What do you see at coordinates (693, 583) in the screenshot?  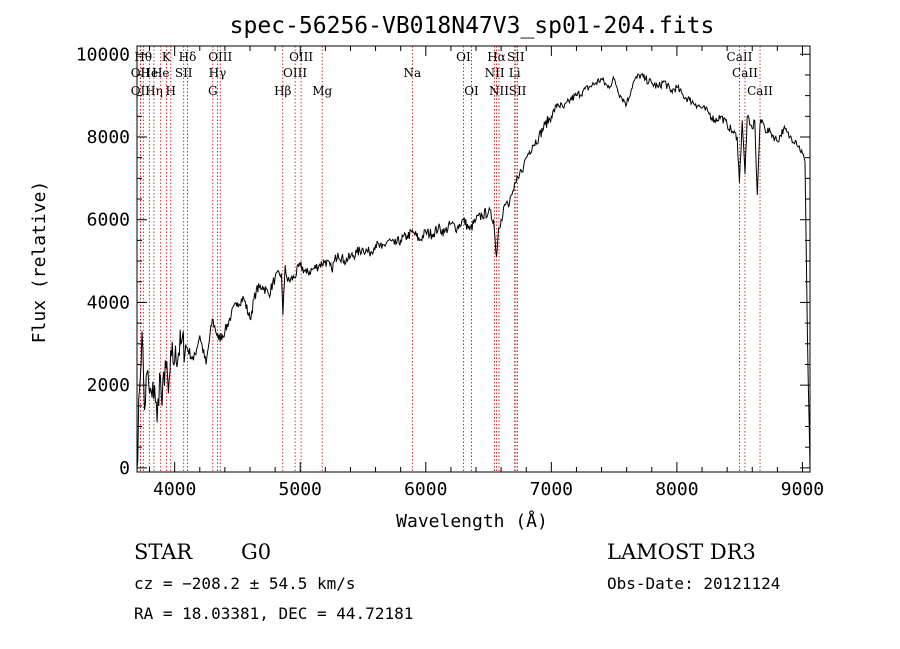 I see `observation-date: Obs-Date: 20121124` at bounding box center [693, 583].